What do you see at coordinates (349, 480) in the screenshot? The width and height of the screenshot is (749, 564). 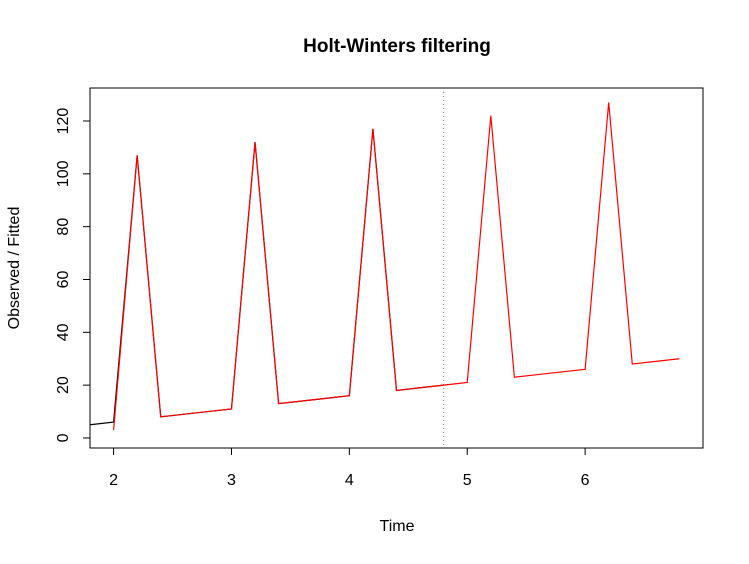 I see `x-tick-label: 4` at bounding box center [349, 480].